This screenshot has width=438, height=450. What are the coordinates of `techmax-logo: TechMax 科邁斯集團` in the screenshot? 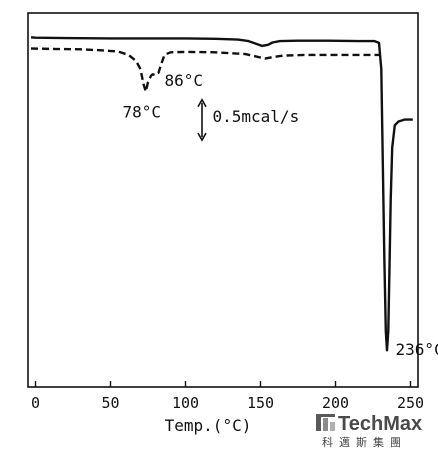 It's located at (369, 431).